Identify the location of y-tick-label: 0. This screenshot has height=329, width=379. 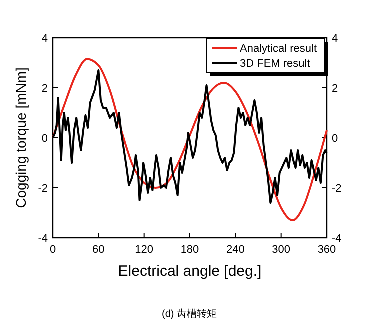
(45, 139).